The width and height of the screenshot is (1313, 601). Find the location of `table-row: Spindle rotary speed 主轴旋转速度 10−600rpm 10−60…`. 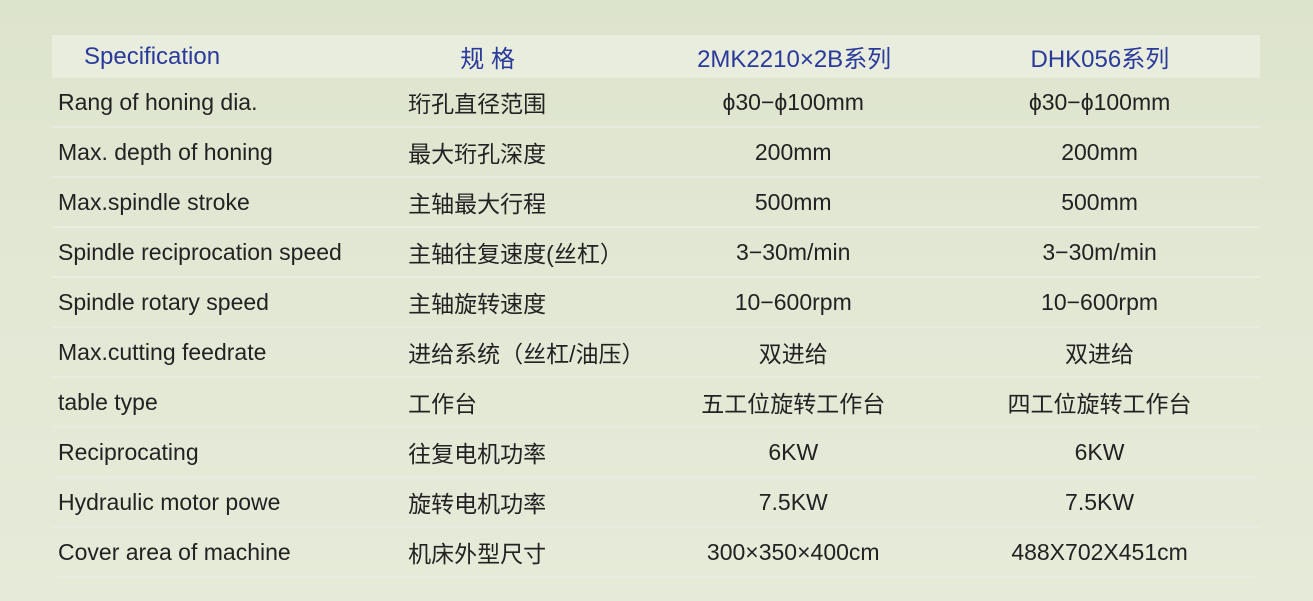

table-row: Spindle rotary speed 主轴旋转速度 10−600rpm 10−60… is located at coordinates (656, 303).